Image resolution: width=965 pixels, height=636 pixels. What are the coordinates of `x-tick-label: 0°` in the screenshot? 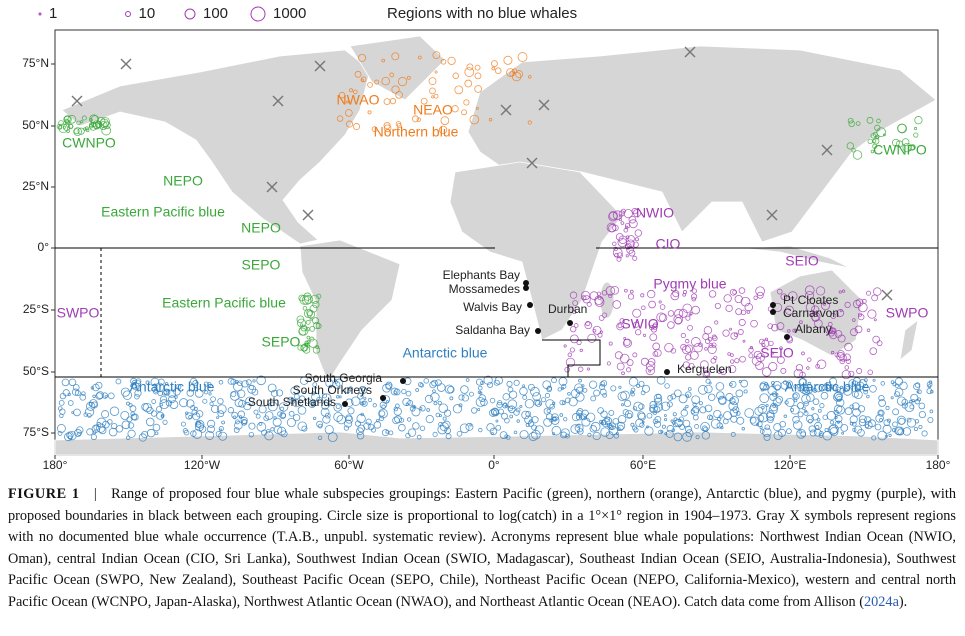 It's located at (494, 465).